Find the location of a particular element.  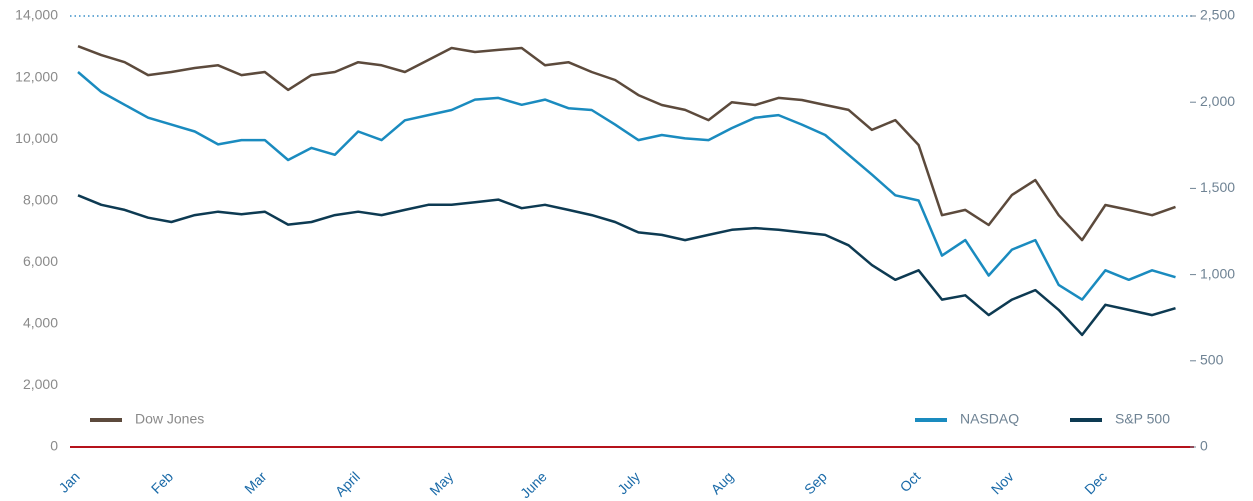

legend-label: Dow Jones is located at coordinates (169, 419).